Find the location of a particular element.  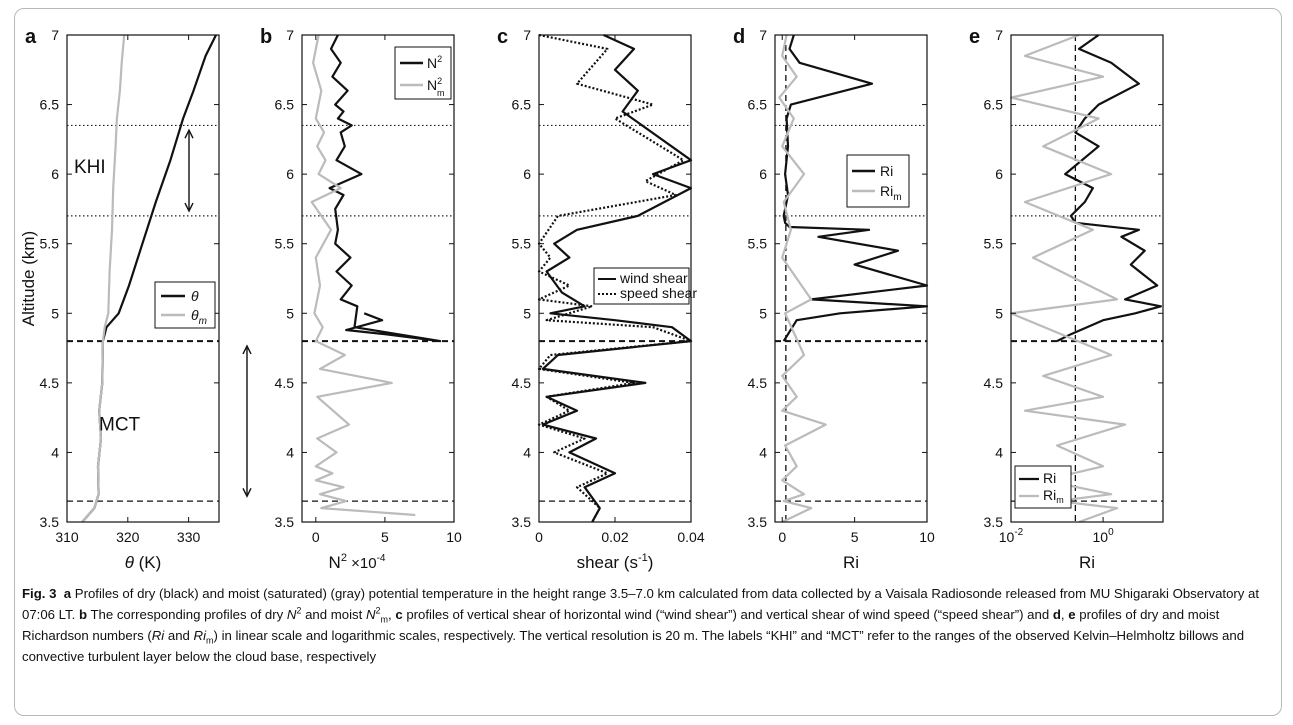

legend-label-b-0-sup: 2 is located at coordinates (439, 59).